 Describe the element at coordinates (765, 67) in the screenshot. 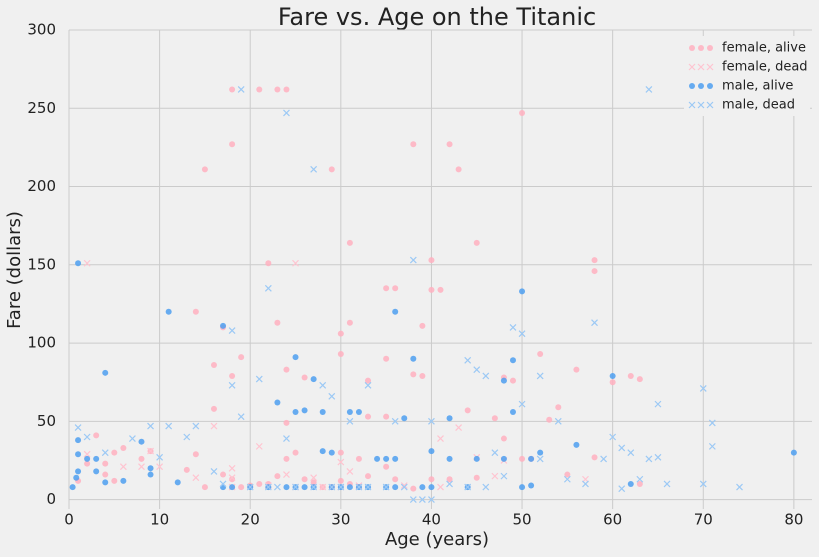

I see `legend-label: female, dead` at that location.